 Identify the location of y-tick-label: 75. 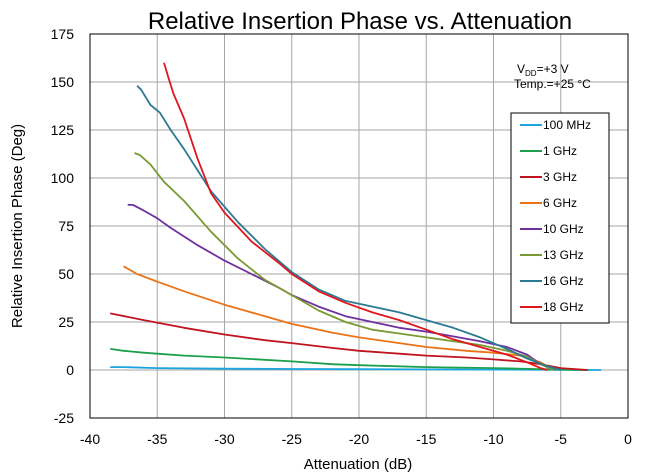
(66, 226).